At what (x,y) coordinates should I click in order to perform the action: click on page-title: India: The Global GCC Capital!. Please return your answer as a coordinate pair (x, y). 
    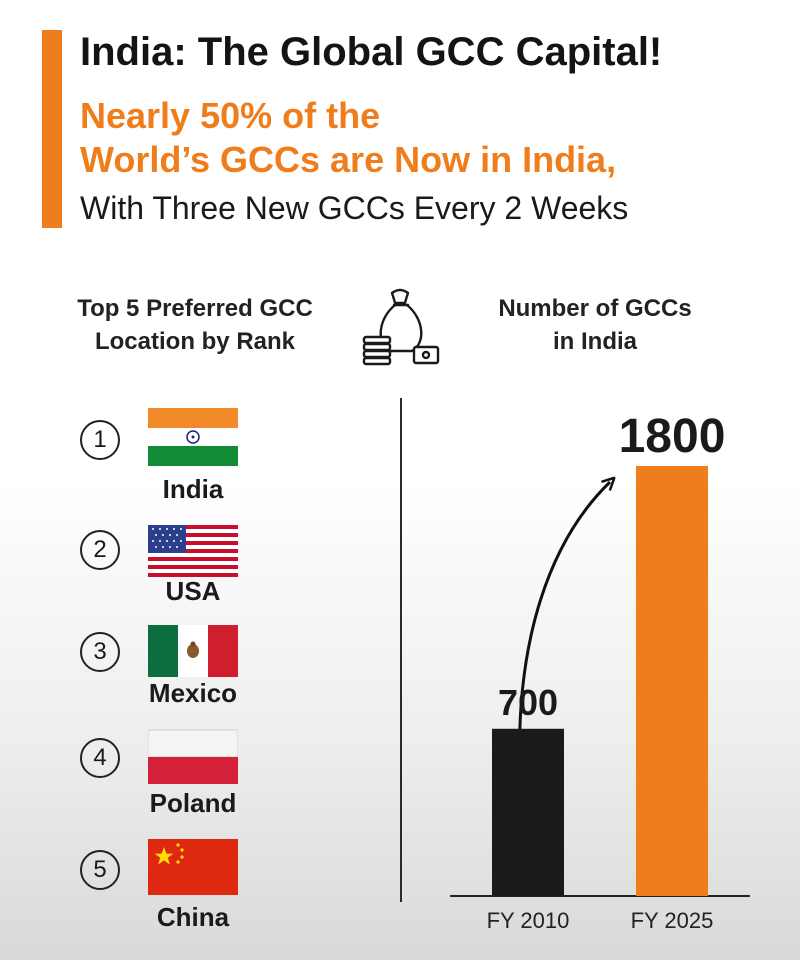
    Looking at the image, I should click on (371, 52).